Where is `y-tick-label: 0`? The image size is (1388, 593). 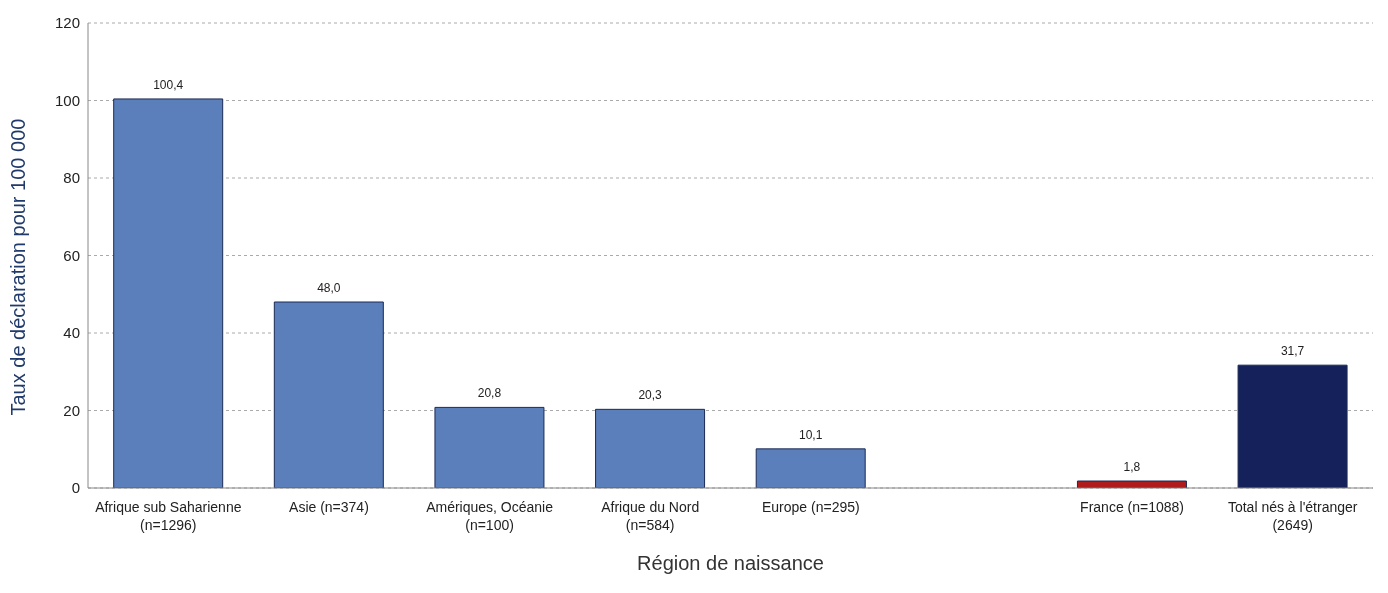 y-tick-label: 0 is located at coordinates (75, 488).